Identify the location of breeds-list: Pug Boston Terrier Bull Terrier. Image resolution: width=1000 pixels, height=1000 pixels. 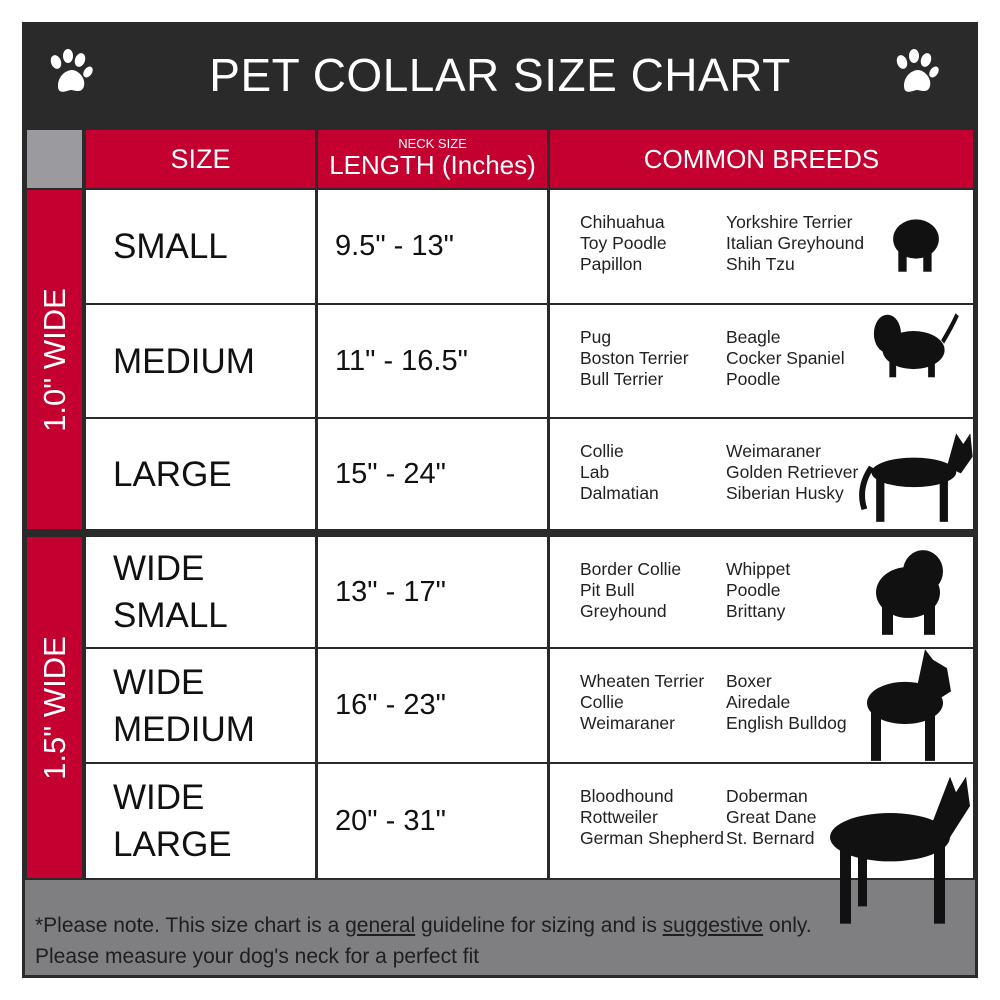
(634, 358).